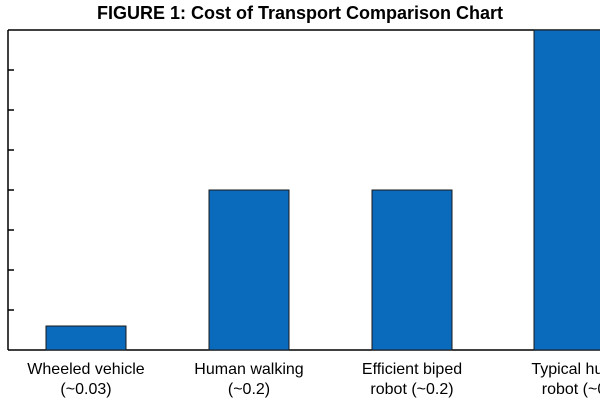  Describe the element at coordinates (565, 369) in the screenshot. I see `category-label: Typical hum` at that location.